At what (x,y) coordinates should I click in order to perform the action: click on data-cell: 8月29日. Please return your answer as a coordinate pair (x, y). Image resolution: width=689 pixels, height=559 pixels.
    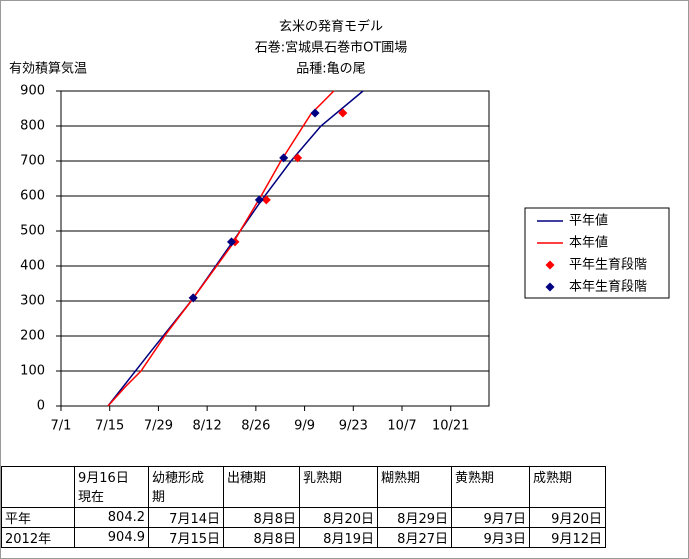
    Looking at the image, I should click on (414, 517).